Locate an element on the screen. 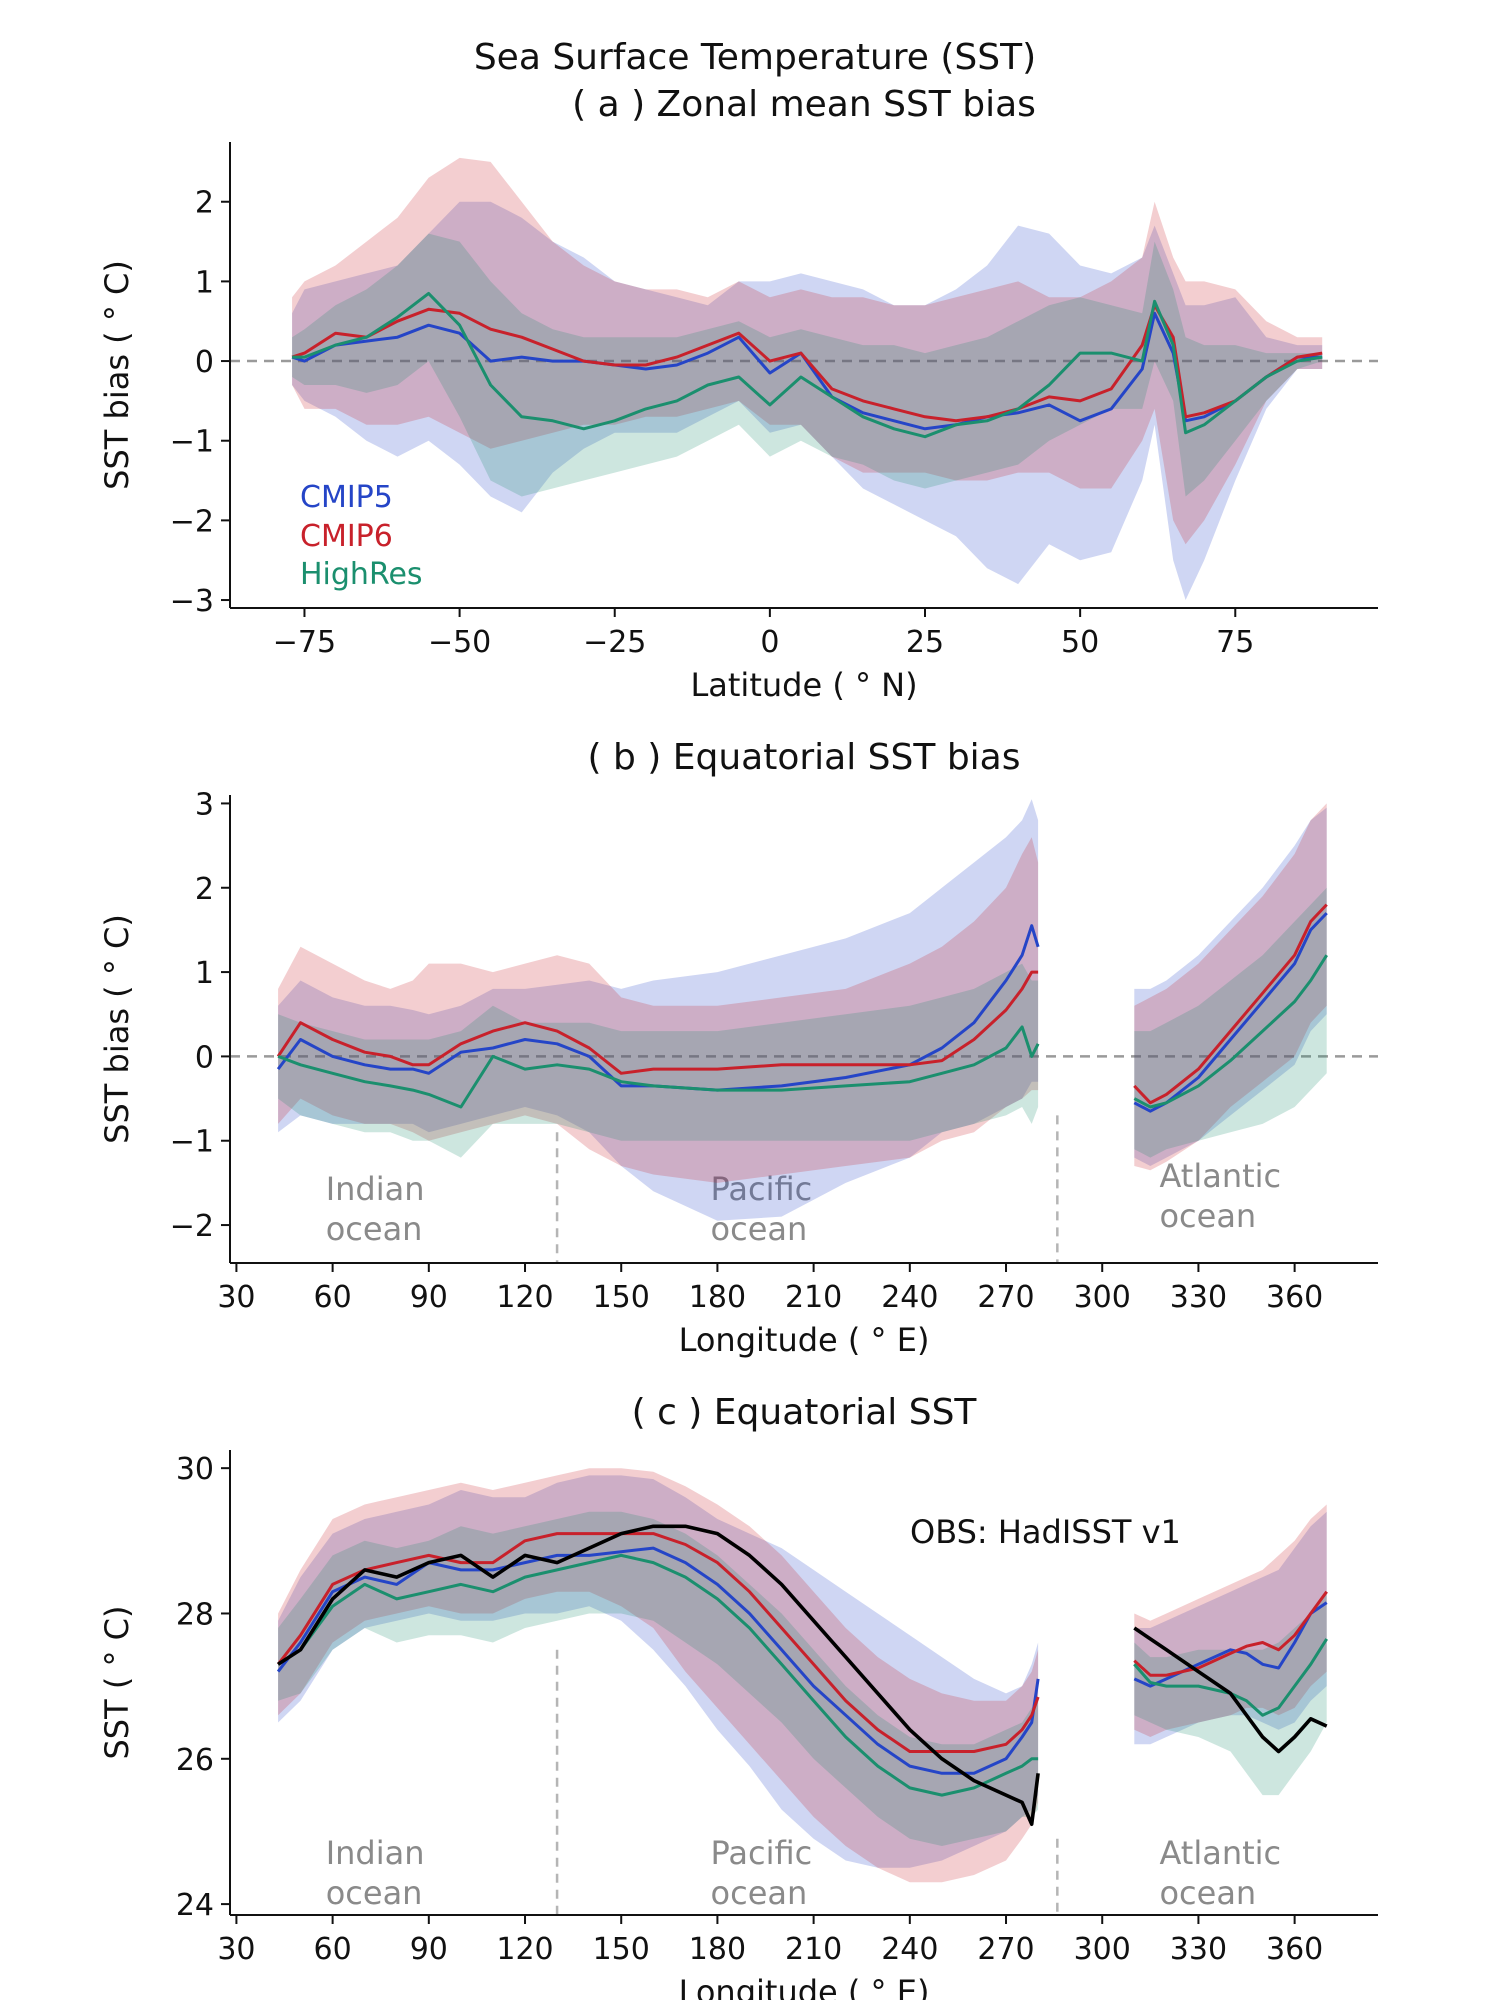 This screenshot has width=1500, height=2000. panel-b-y-tick-label: 2 is located at coordinates (204, 889).